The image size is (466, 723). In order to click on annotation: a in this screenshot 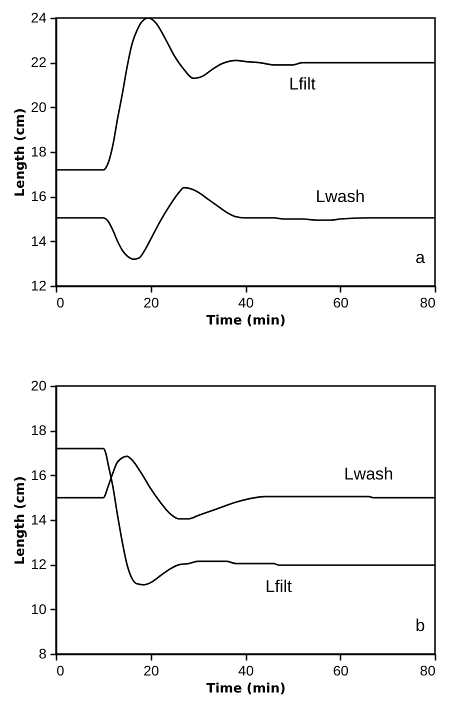, I will do `click(421, 257)`.